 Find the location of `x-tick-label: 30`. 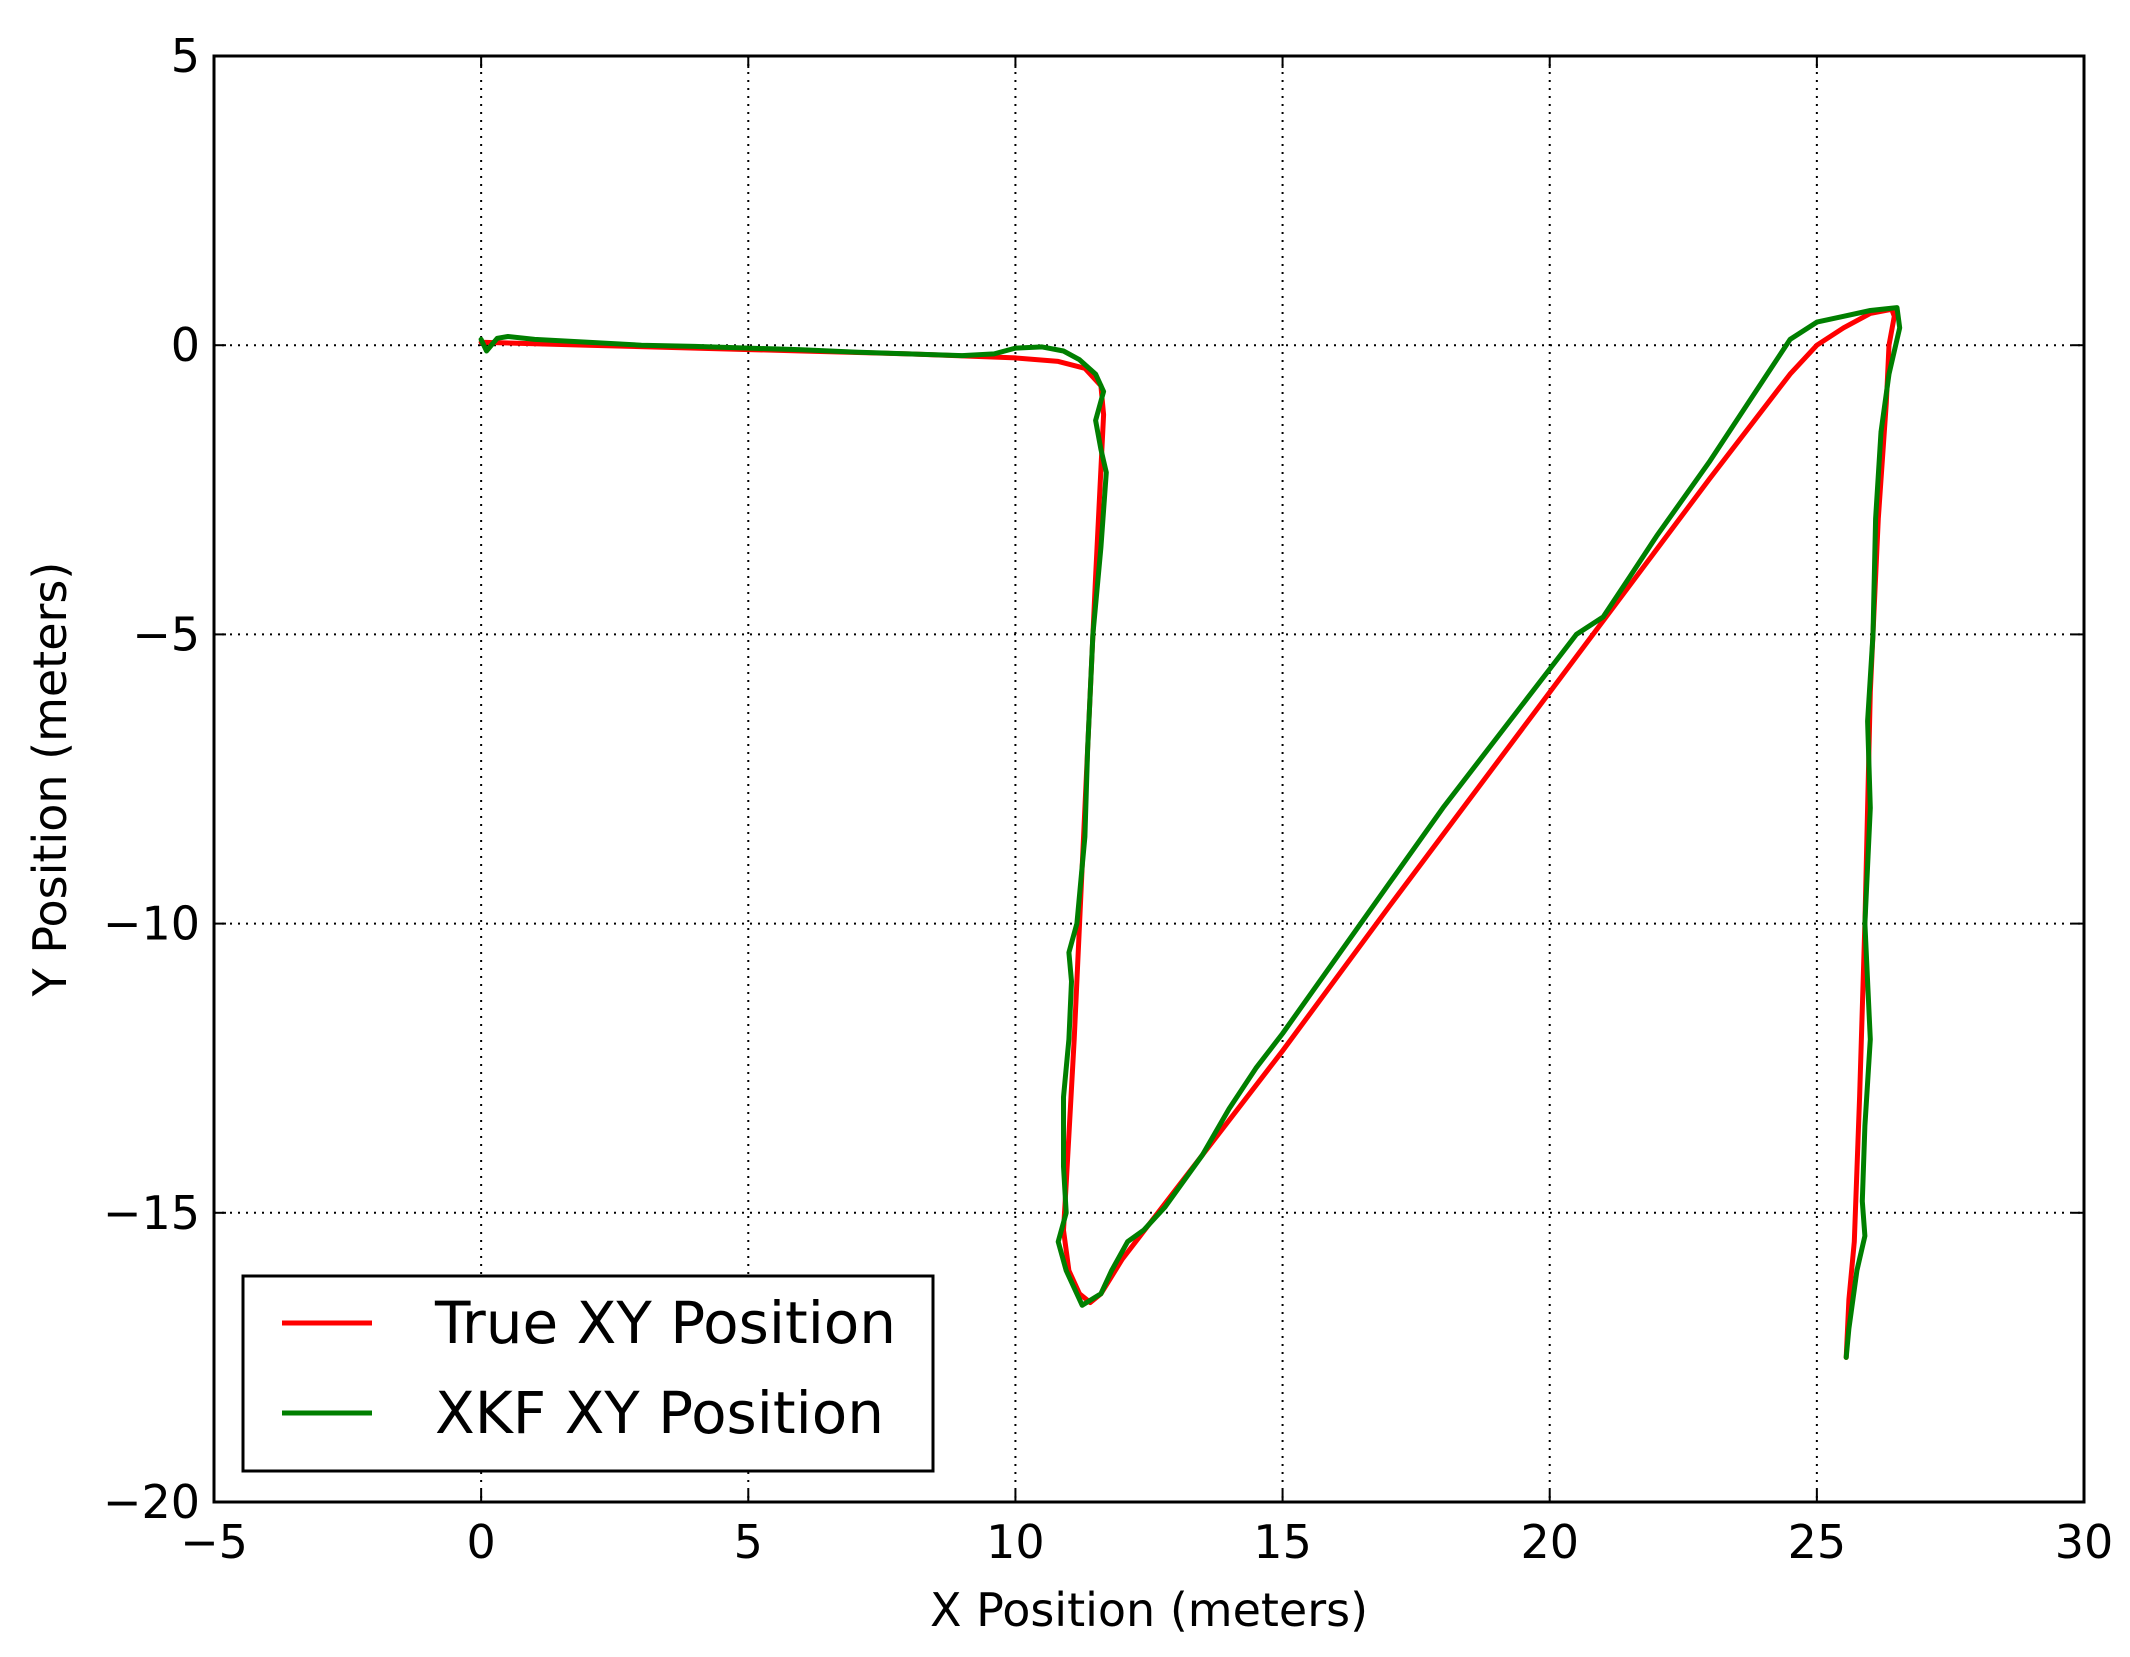

x-tick-label: 30 is located at coordinates (2084, 1542).